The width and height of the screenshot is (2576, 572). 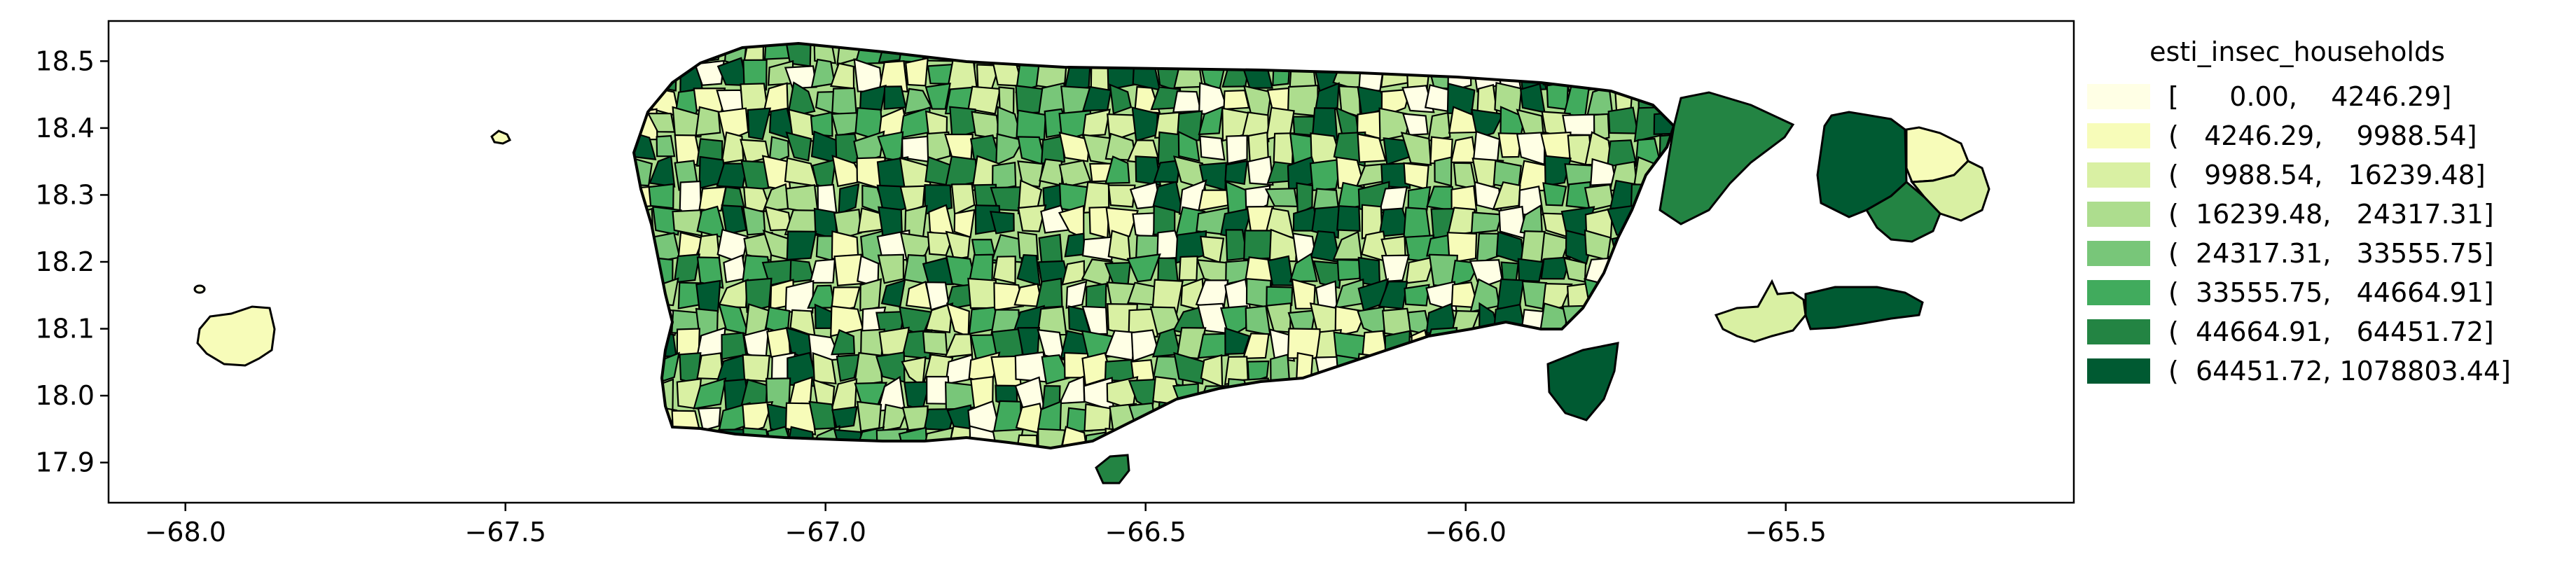 What do you see at coordinates (2310, 96) in the screenshot?
I see `legend-label: [ 0.00, 4246.29]` at bounding box center [2310, 96].